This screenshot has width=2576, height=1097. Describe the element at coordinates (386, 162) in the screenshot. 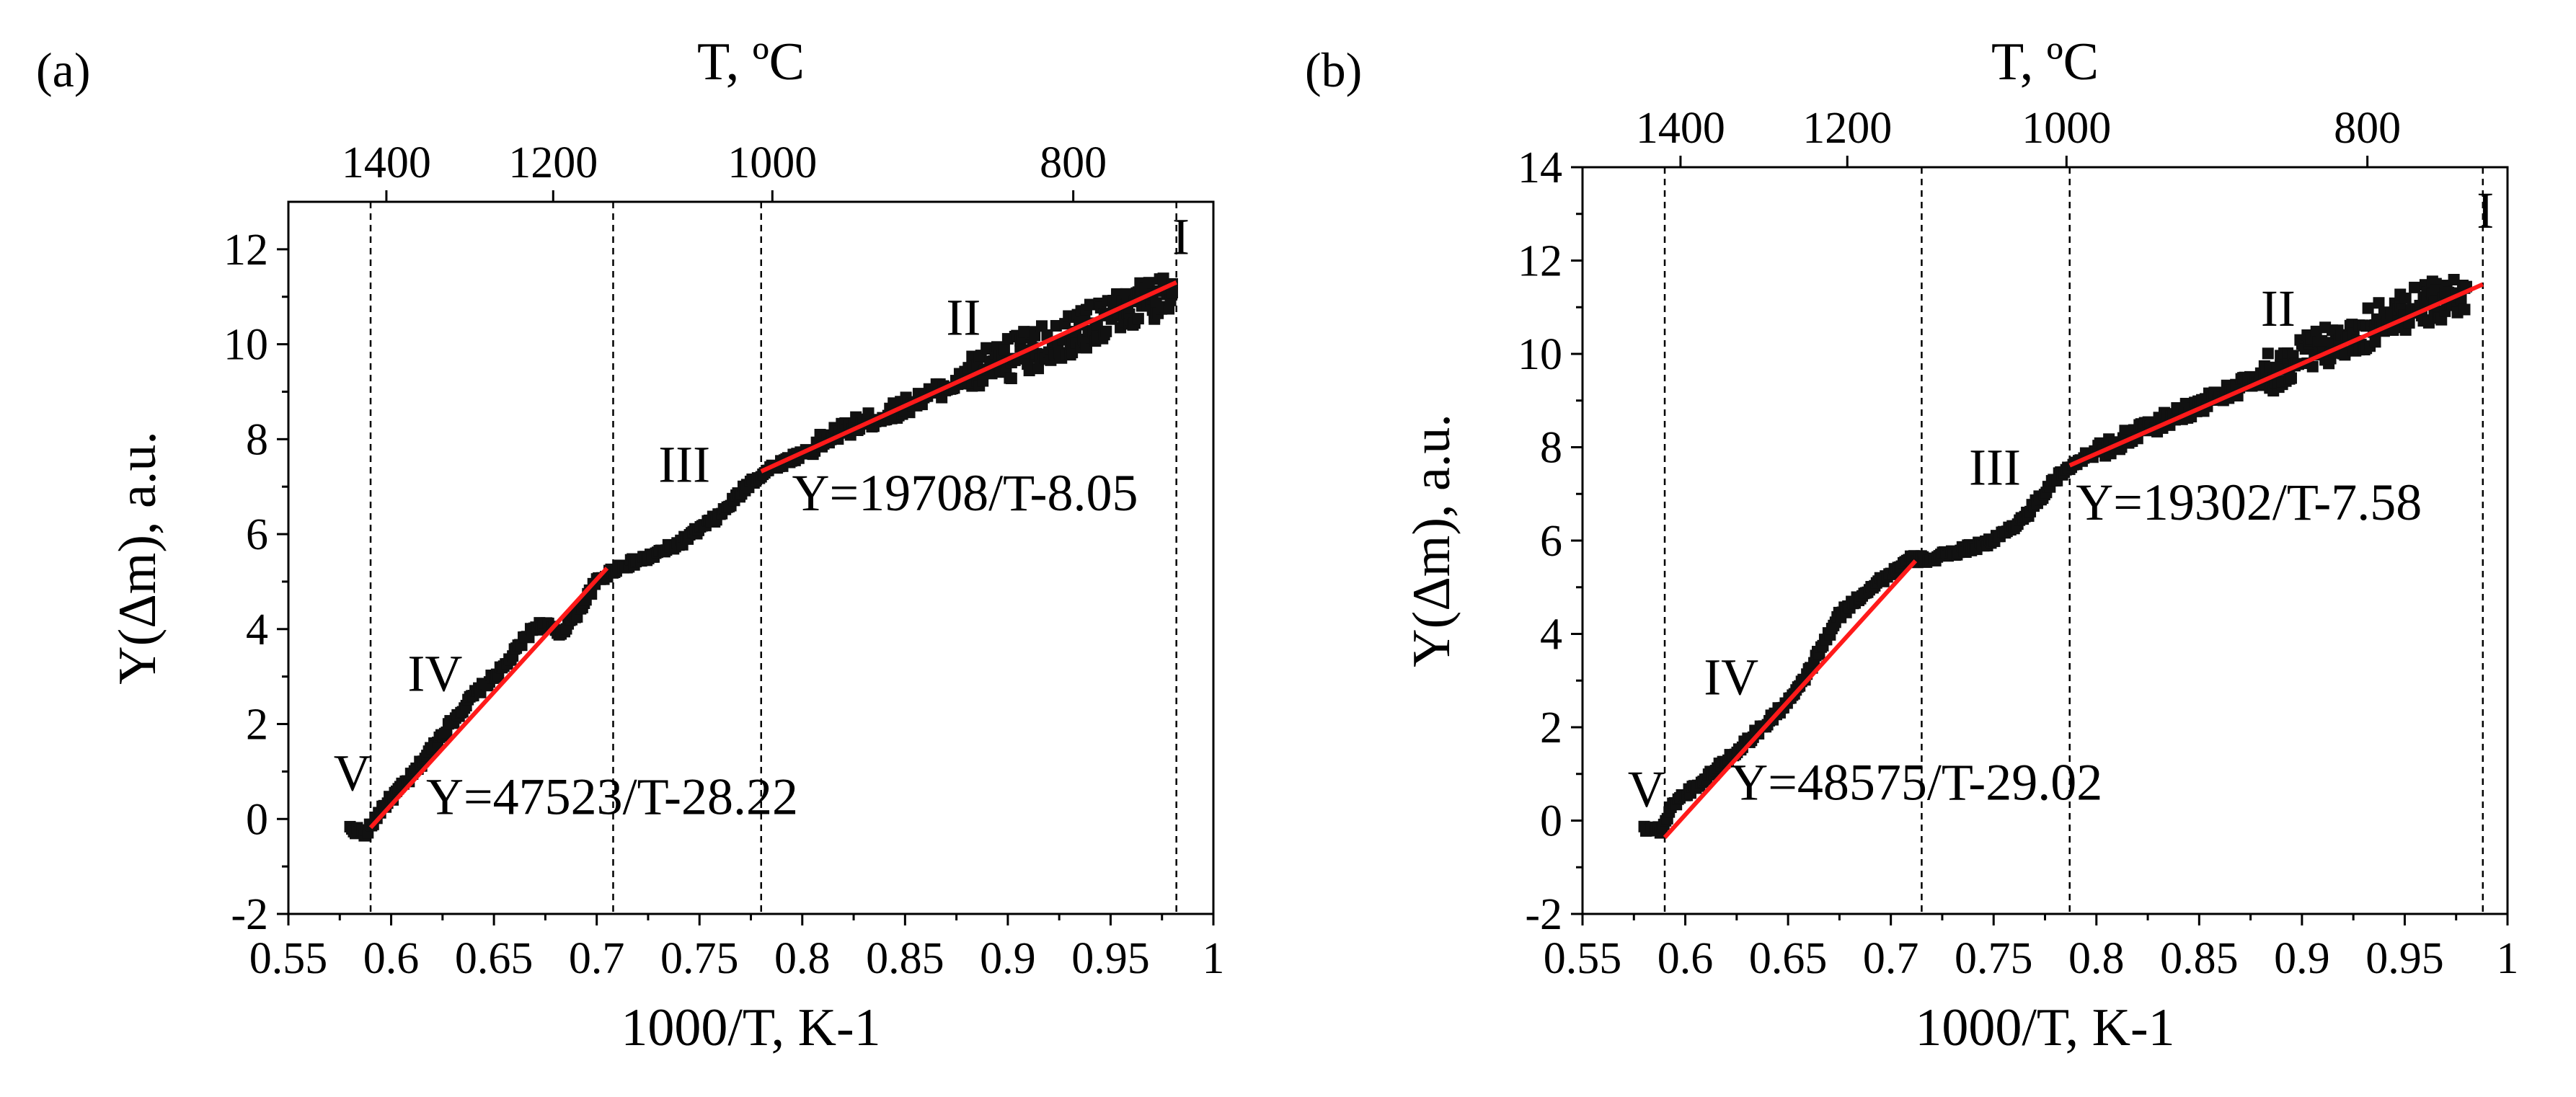

I see `top-tick-label: 1400` at that location.